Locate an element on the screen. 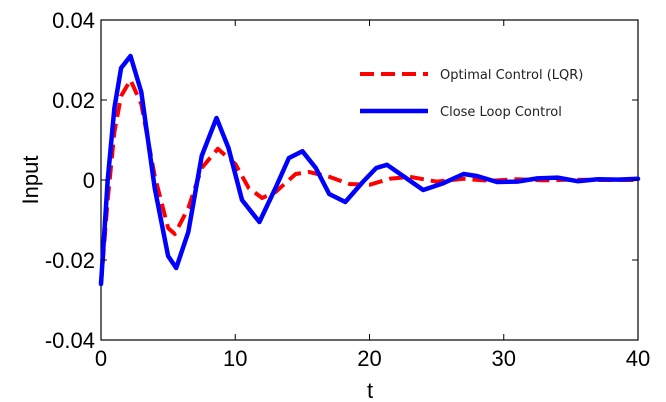 Image resolution: width=666 pixels, height=402 pixels. y-tick-label: -0.02 is located at coordinates (70, 260).